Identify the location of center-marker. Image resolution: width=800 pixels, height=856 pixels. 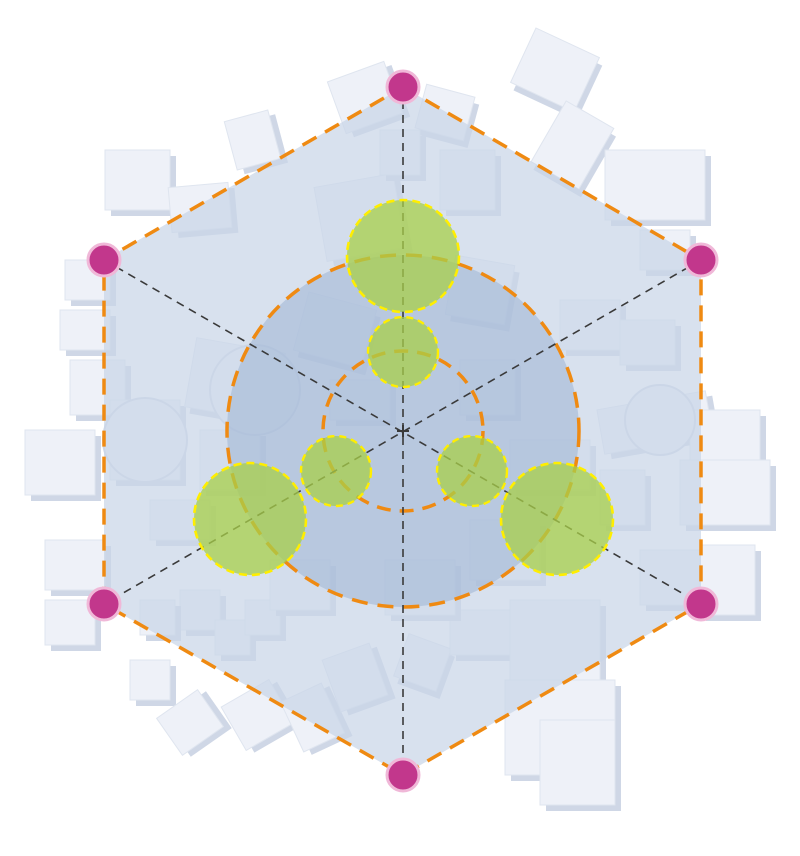
(403, 431).